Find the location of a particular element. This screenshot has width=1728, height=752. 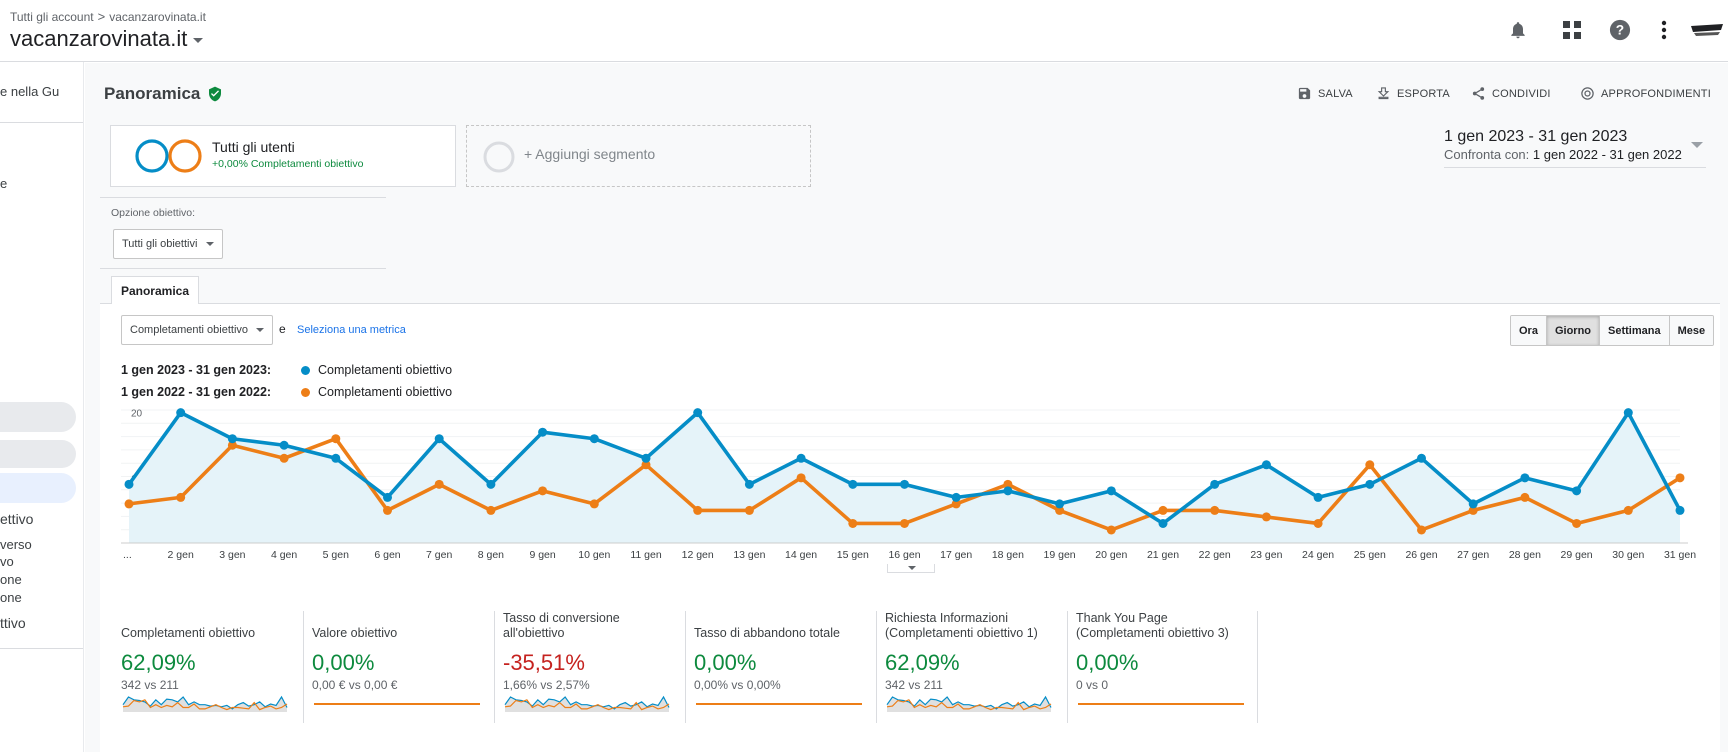

segment-name: Tutti gli utenti is located at coordinates (253, 147).